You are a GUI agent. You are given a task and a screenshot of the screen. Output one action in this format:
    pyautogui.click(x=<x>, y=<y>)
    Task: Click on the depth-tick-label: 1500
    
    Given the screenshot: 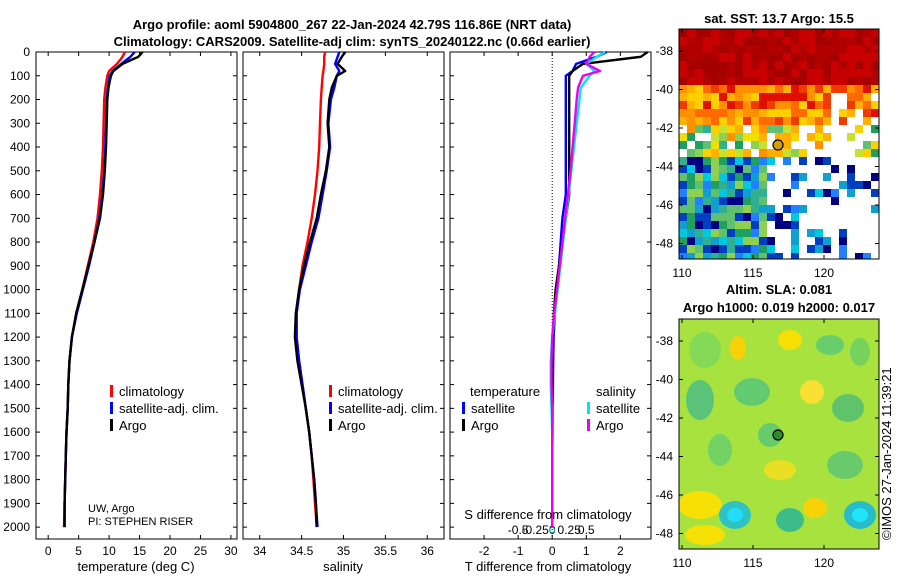 What is the action you would take?
    pyautogui.click(x=16, y=408)
    